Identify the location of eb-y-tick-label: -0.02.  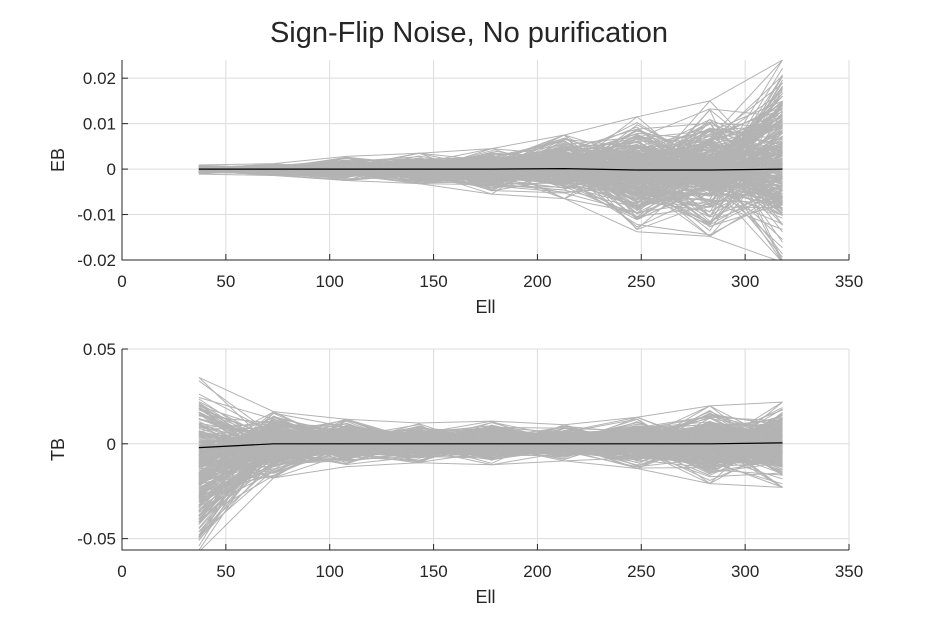
(96, 260).